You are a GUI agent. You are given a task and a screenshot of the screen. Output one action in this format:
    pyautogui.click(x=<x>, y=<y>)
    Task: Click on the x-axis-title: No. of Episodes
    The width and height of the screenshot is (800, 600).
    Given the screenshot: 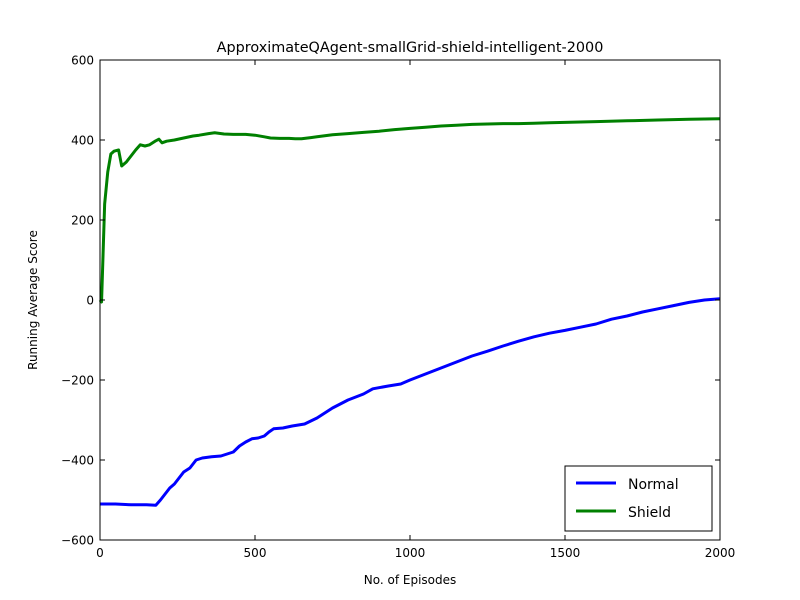 What is the action you would take?
    pyautogui.click(x=410, y=580)
    